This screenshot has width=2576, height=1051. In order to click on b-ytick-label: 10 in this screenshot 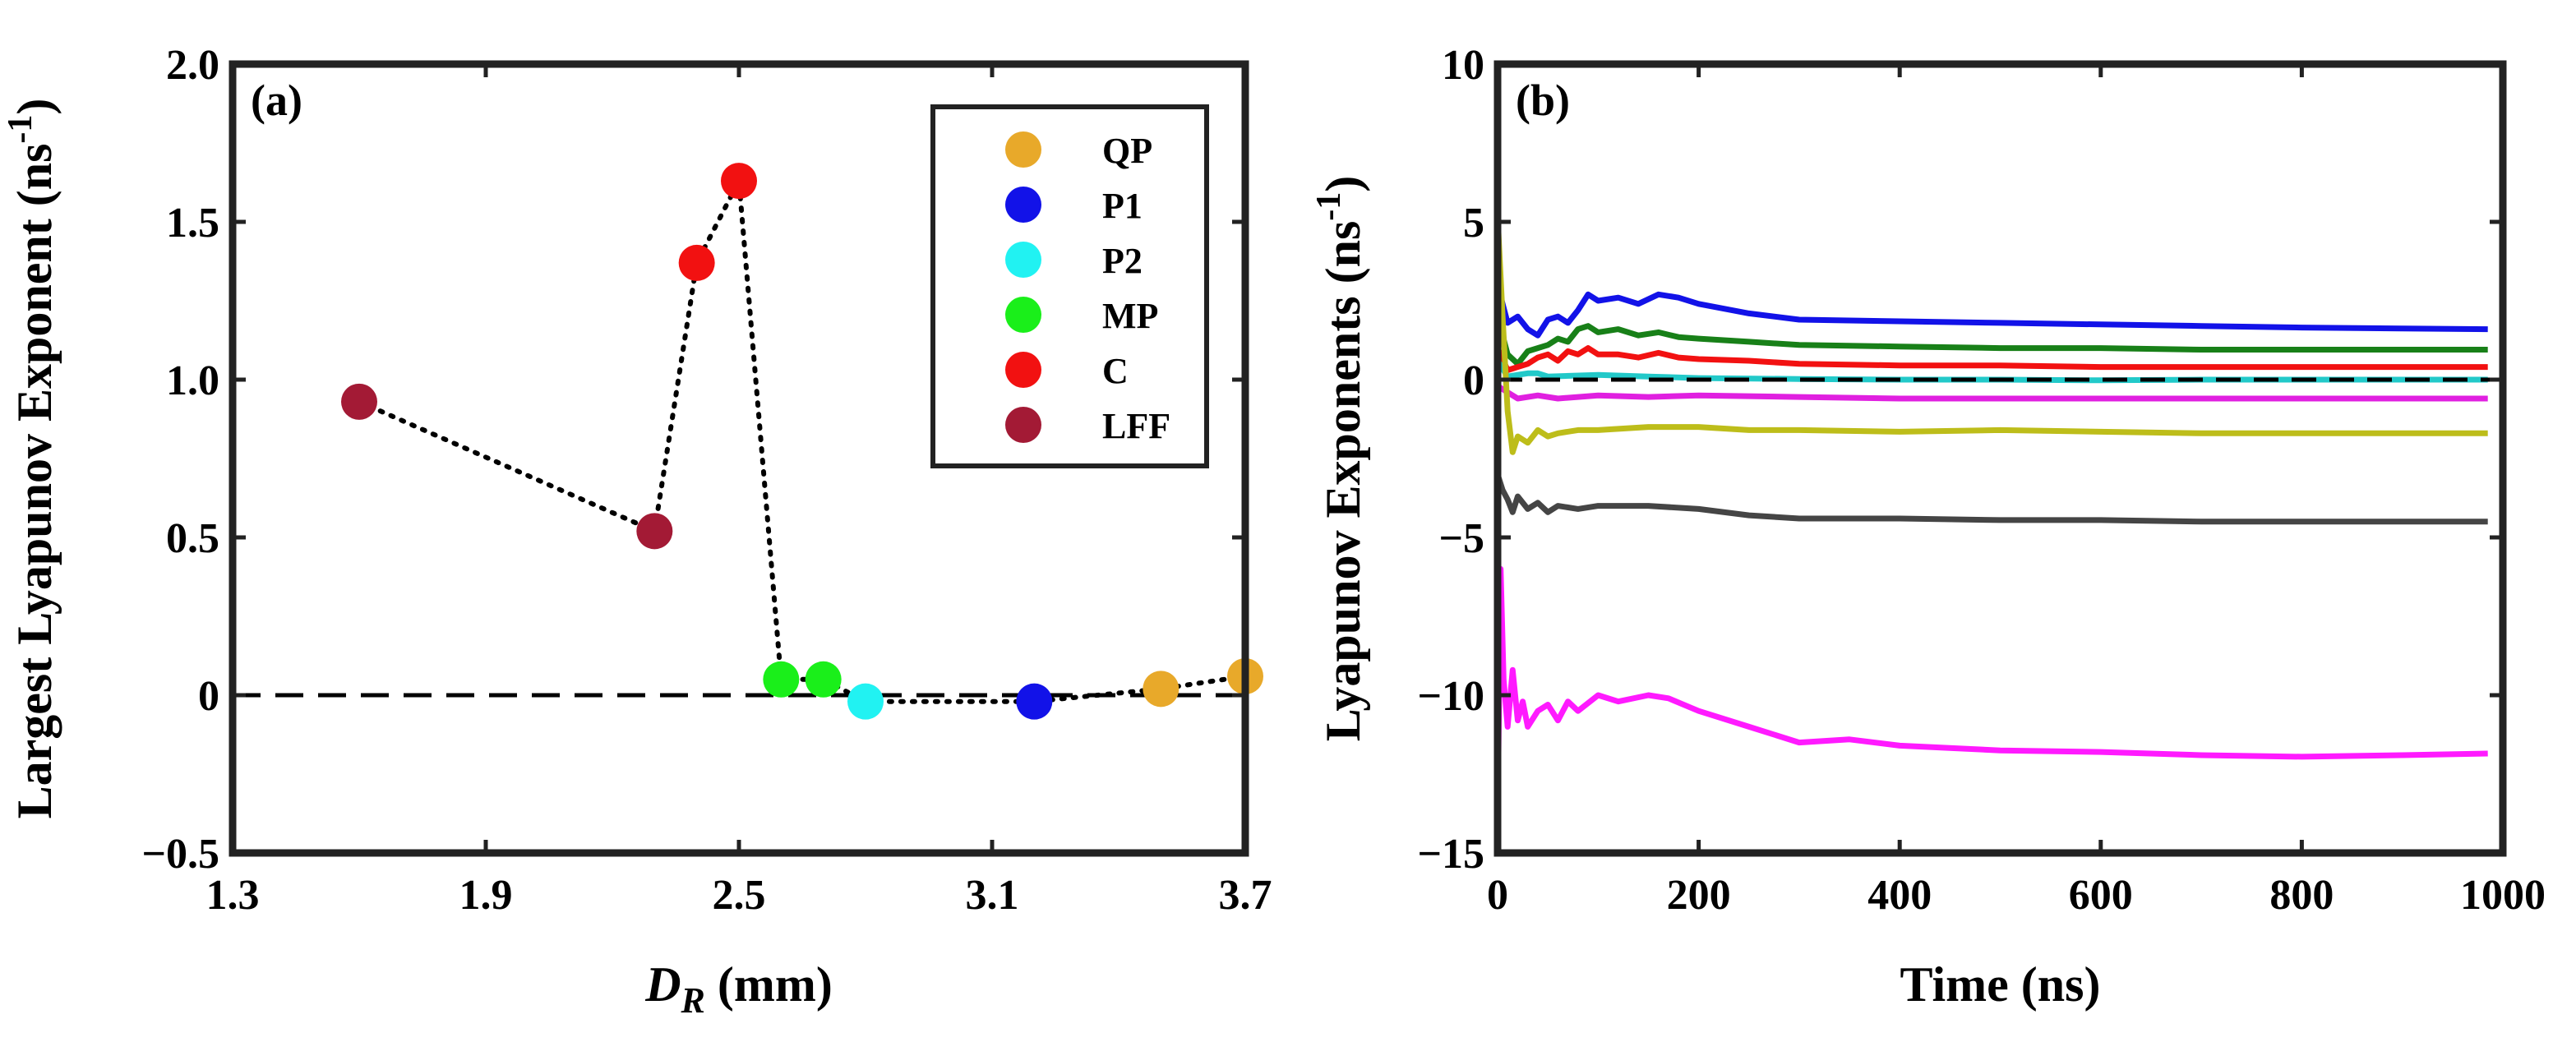, I will do `click(1463, 65)`.